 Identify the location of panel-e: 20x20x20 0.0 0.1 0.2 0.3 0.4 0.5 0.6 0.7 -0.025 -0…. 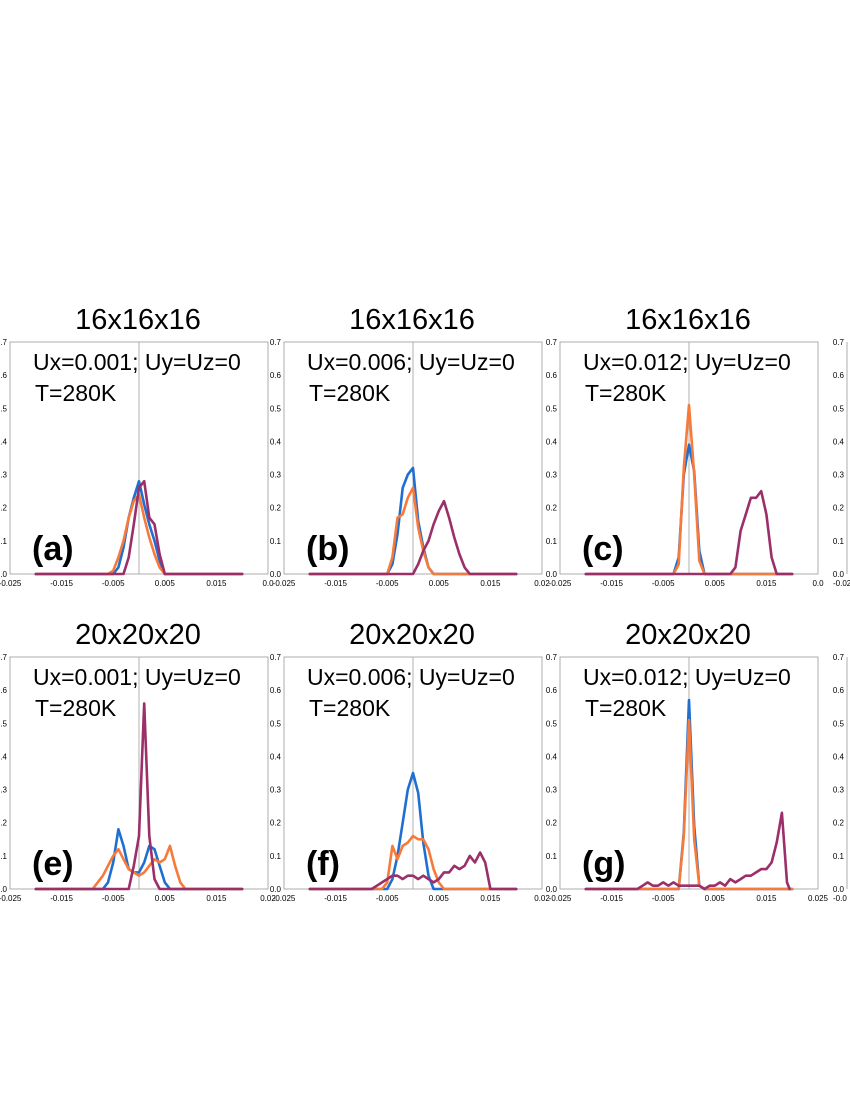
(138, 761).